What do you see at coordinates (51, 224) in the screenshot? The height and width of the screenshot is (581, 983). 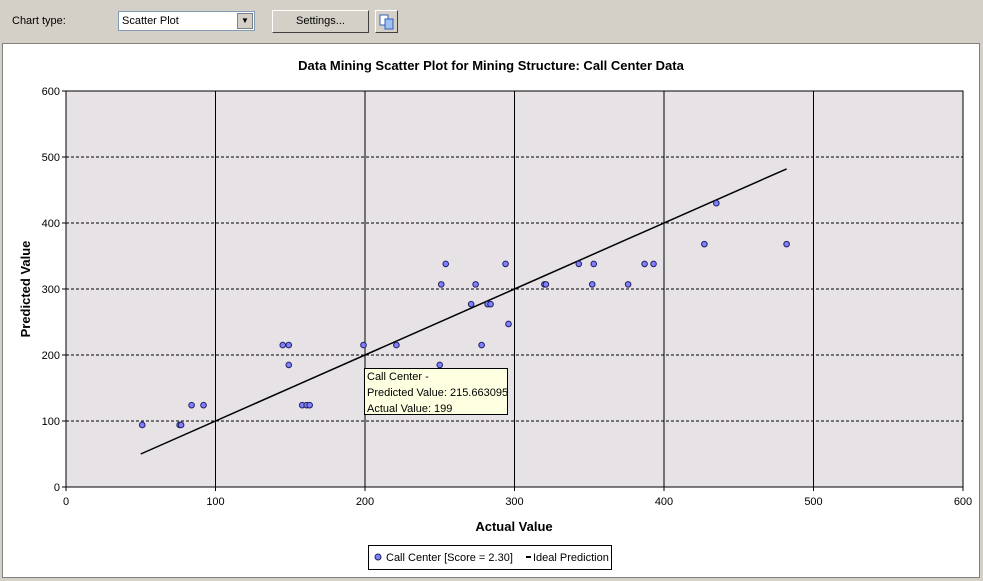 I see `y-tick-label: 400` at bounding box center [51, 224].